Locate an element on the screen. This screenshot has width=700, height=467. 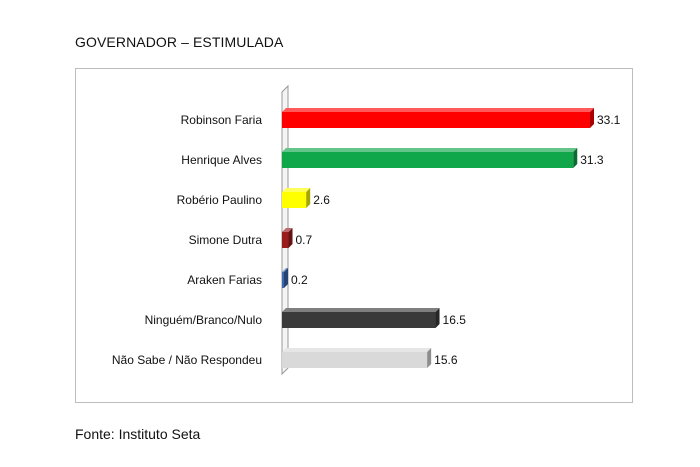
category-label: Henrique Alves is located at coordinates (221, 160).